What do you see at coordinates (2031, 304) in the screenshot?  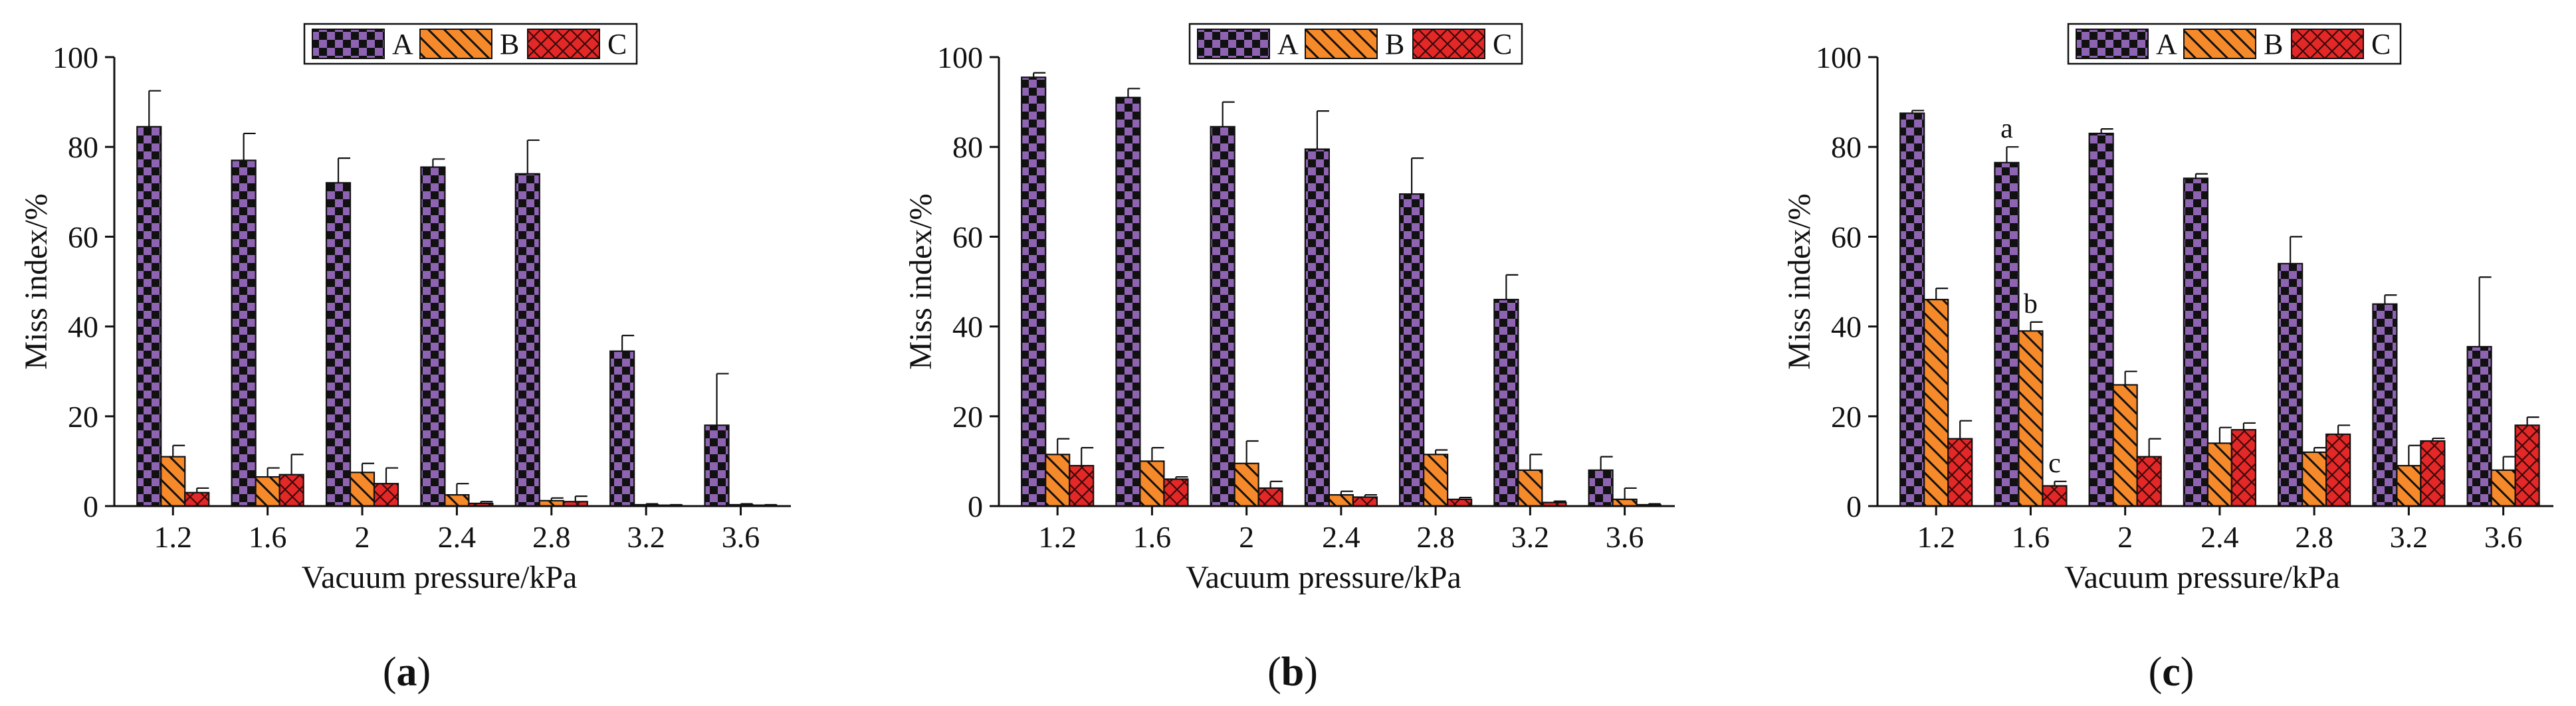 I see `annotation-b: b` at bounding box center [2031, 304].